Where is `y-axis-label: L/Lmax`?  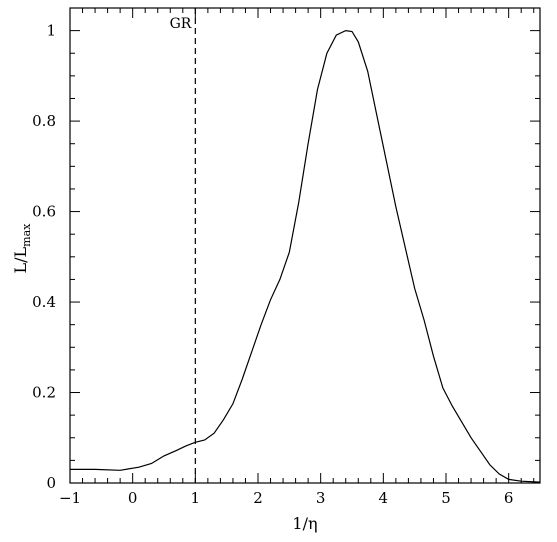 y-axis-label: L/Lmax is located at coordinates (22, 248).